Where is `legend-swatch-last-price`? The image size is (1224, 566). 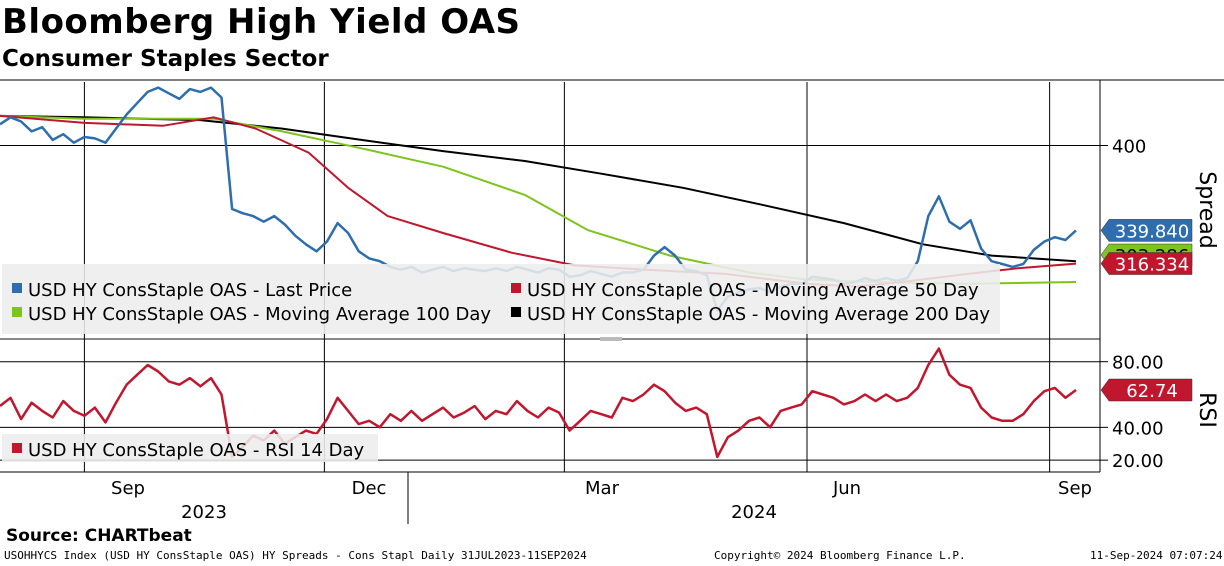 legend-swatch-last-price is located at coordinates (17, 288).